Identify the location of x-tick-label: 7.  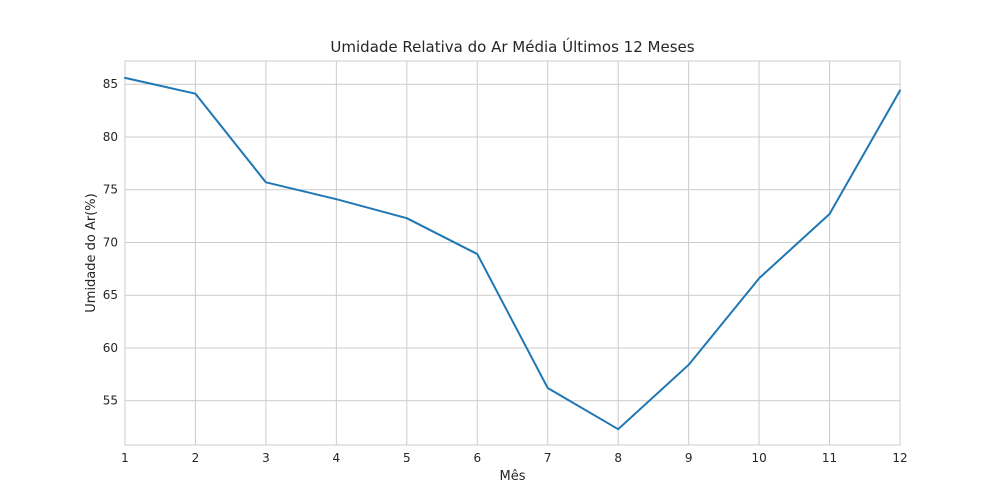
(548, 458).